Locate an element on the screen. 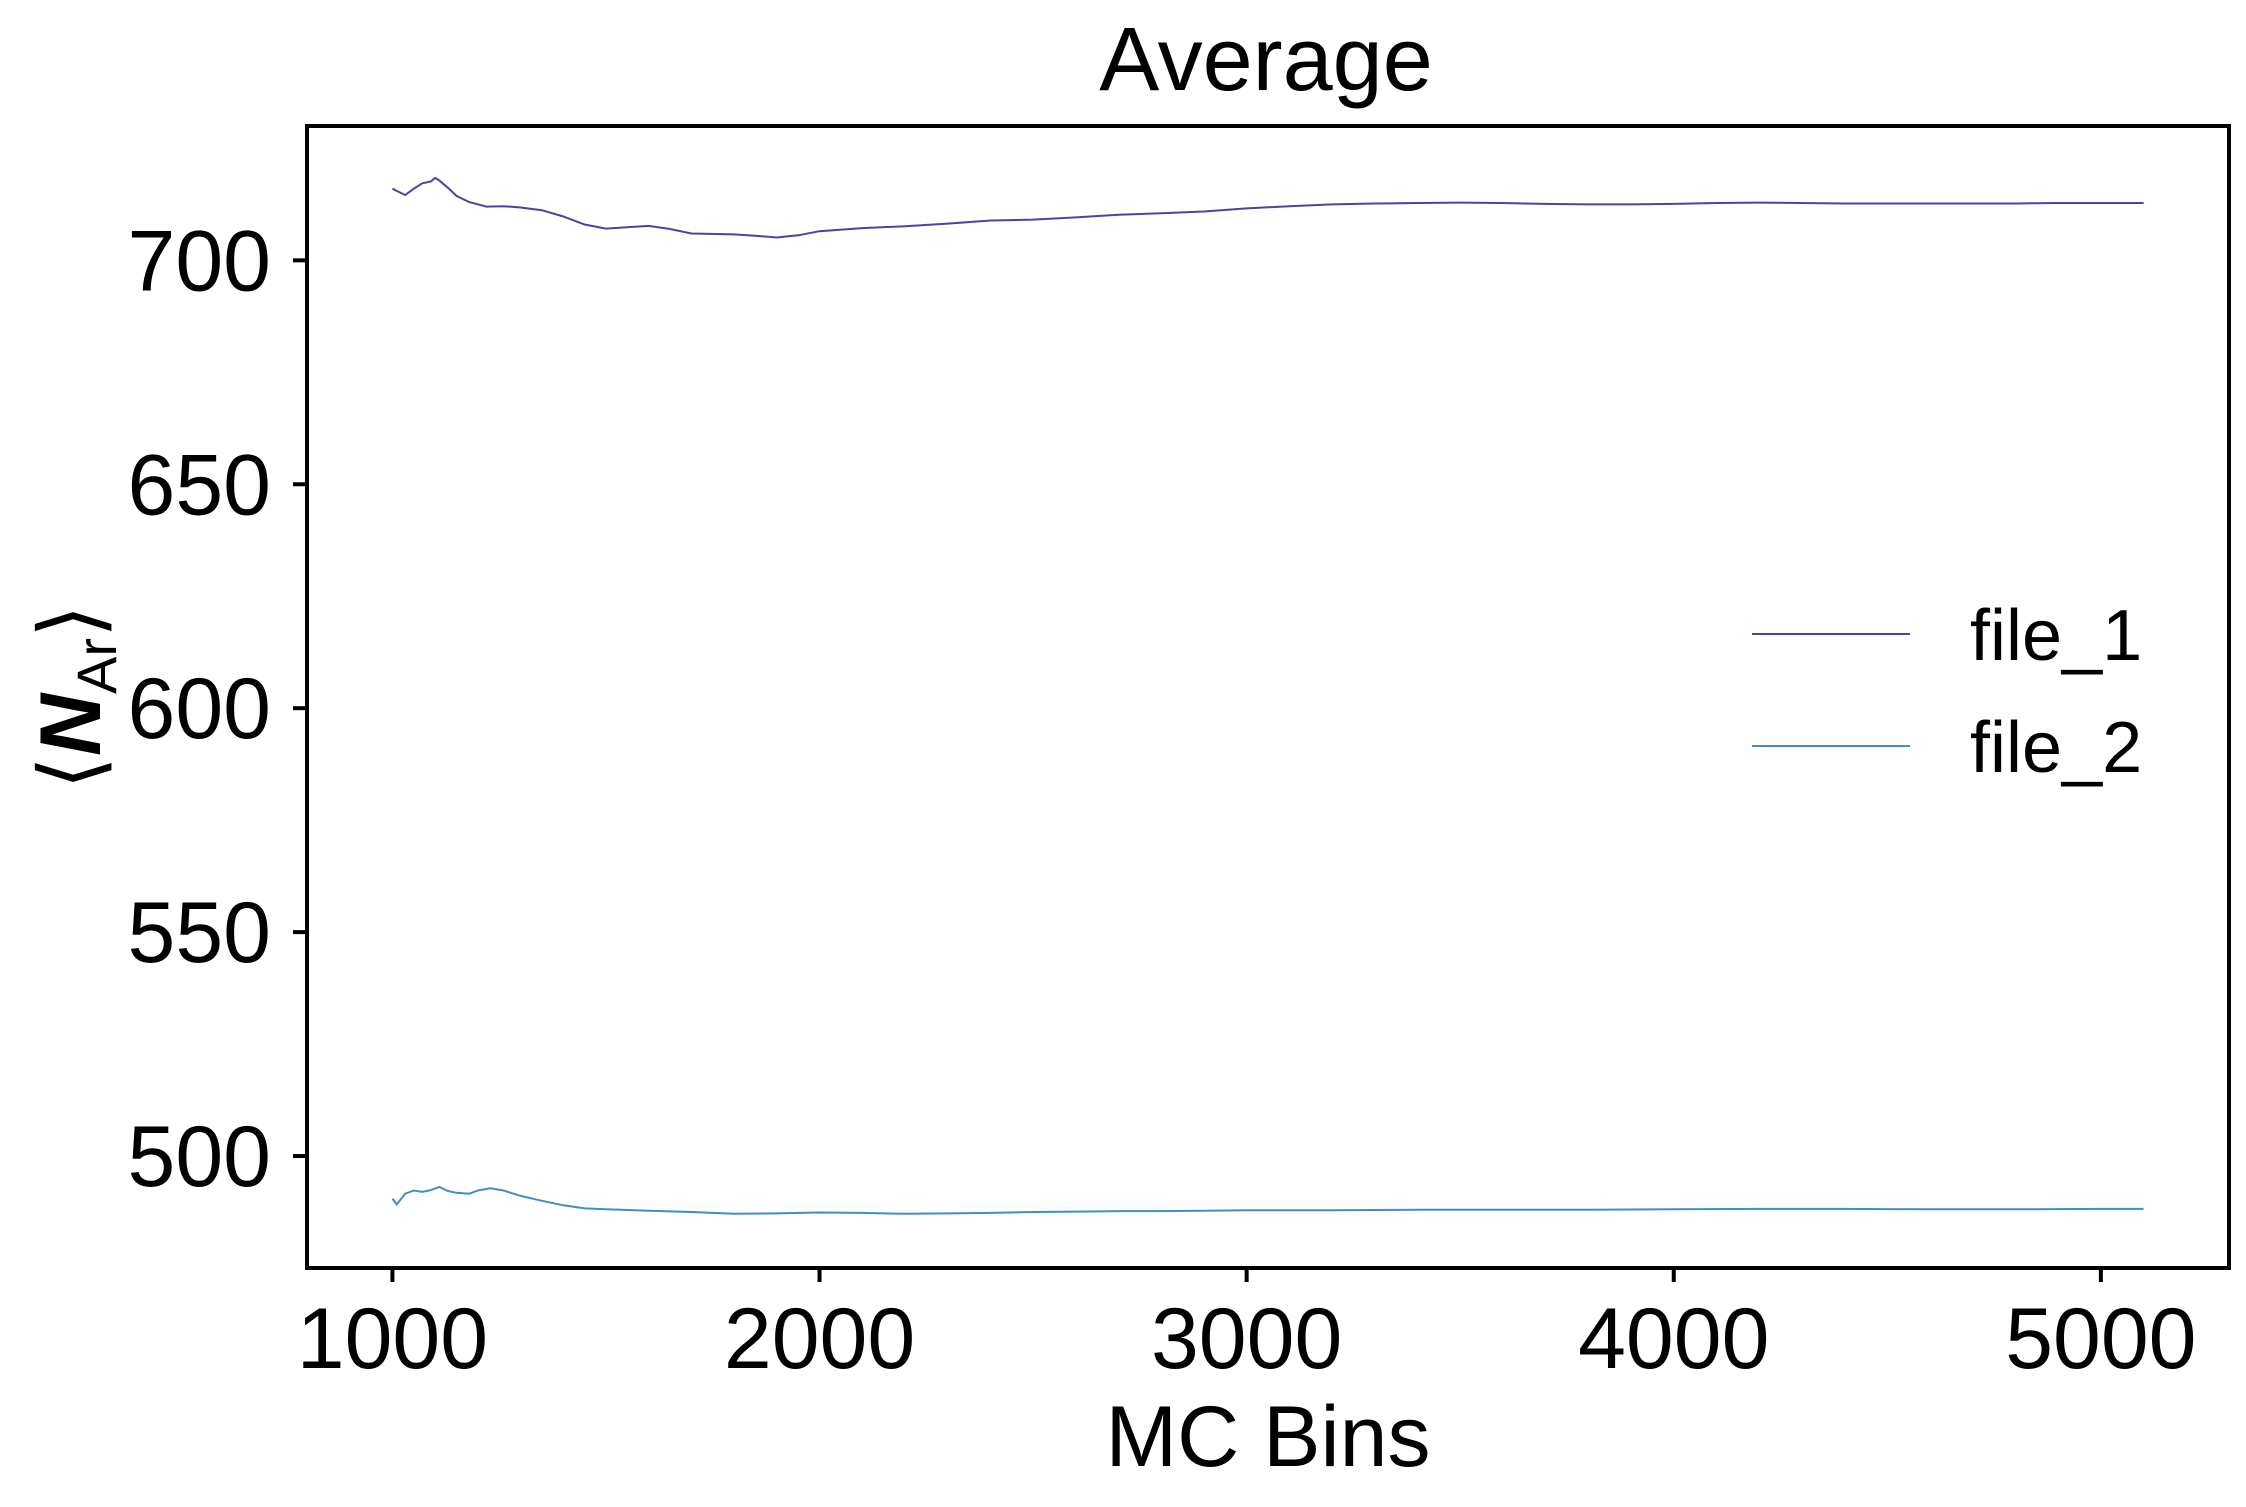  x-tick-label: 4000 is located at coordinates (1673, 1339).